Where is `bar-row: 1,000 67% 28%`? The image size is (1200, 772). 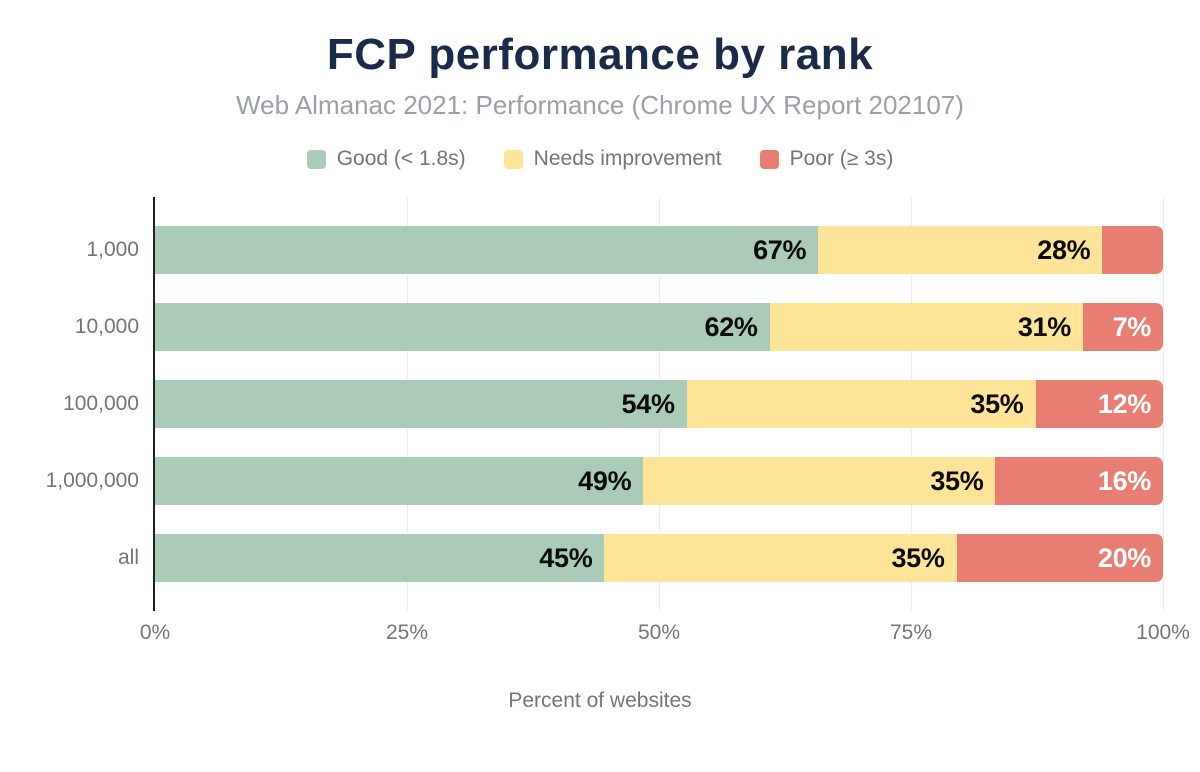 bar-row: 1,000 67% 28% is located at coordinates (624, 250).